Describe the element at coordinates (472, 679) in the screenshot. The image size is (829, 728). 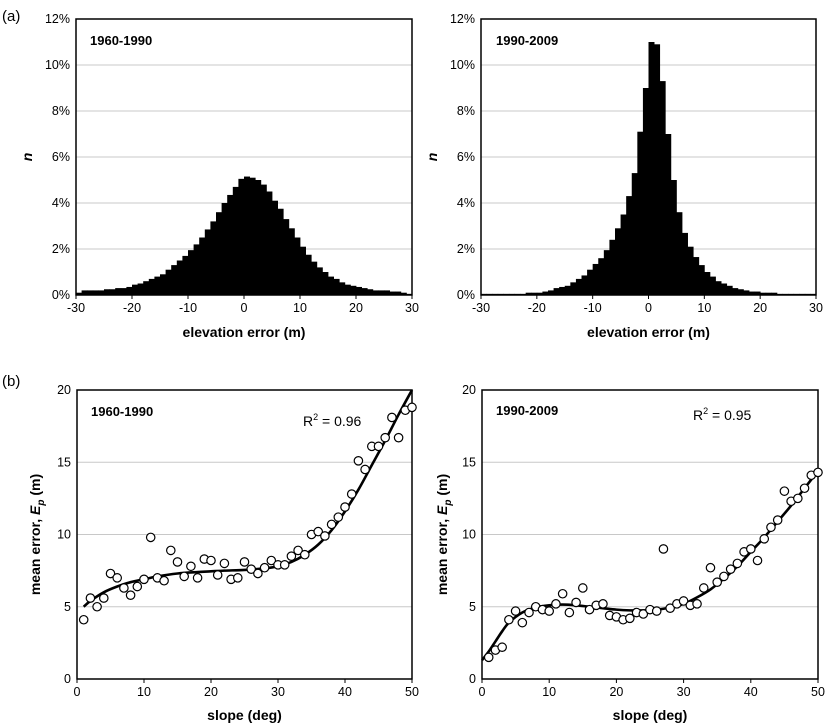
I see `y-tick-label: 0` at that location.